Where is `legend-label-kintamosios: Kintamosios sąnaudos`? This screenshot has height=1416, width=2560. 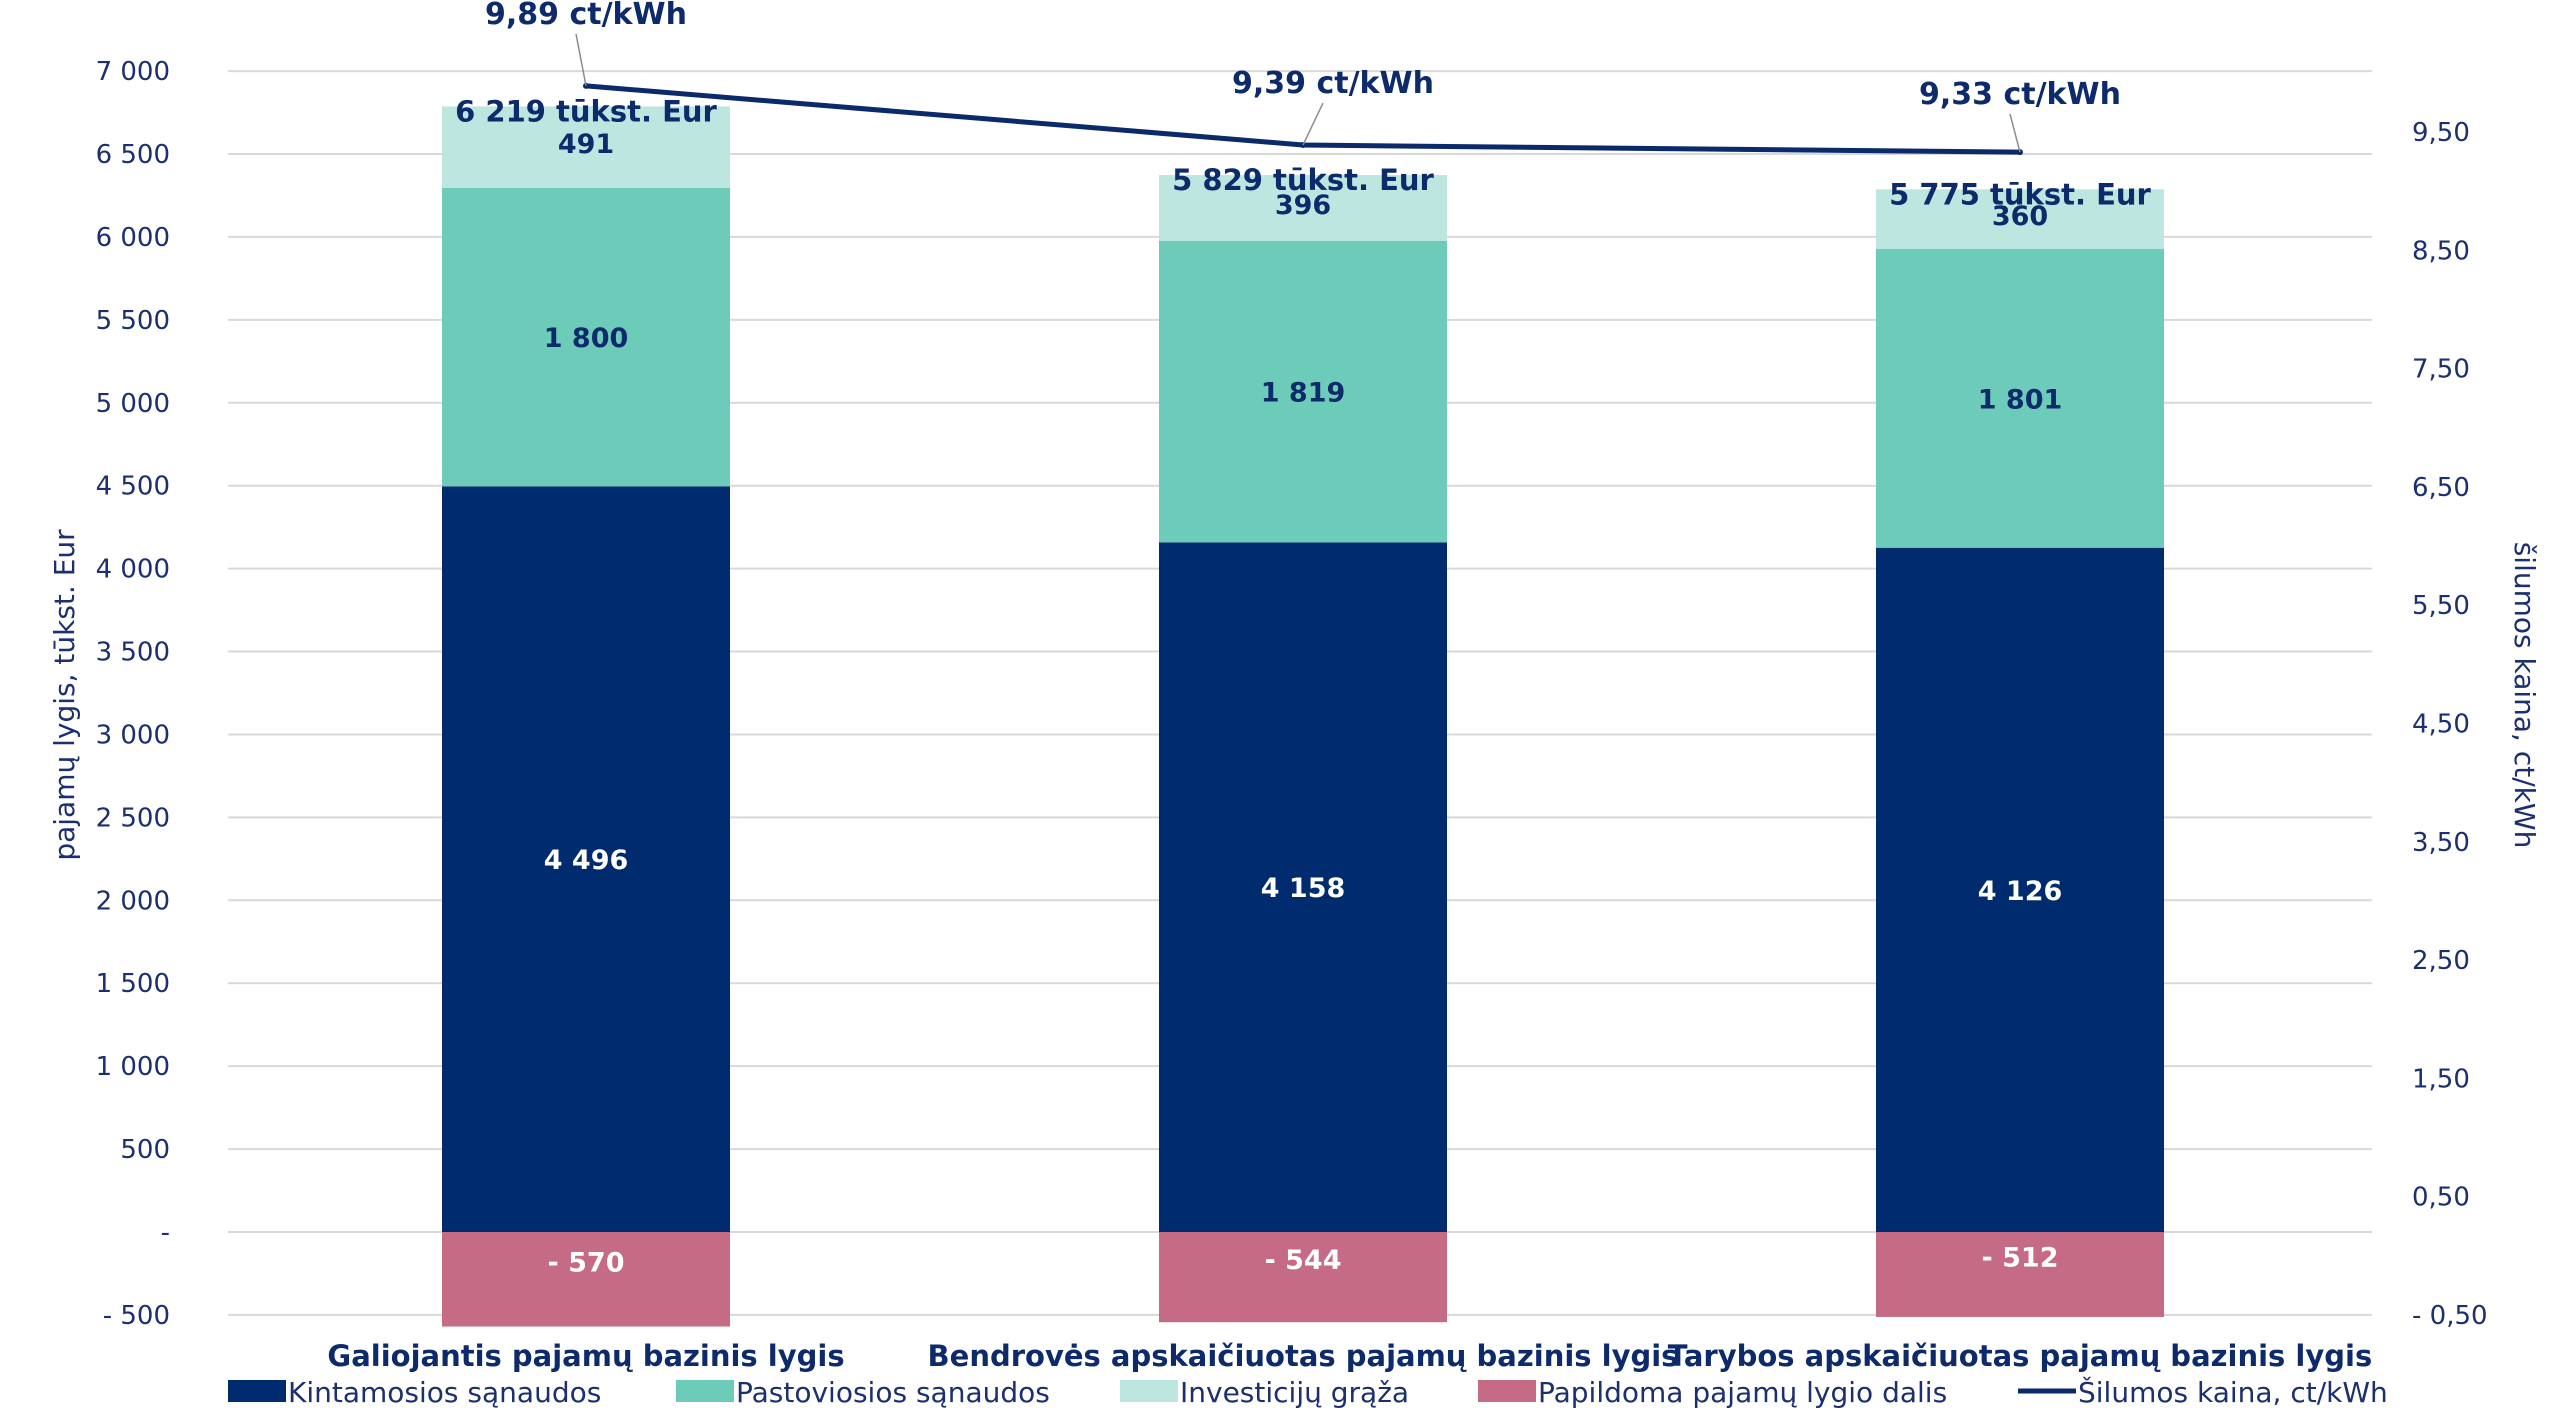 legend-label-kintamosios: Kintamosios sąnaudos is located at coordinates (444, 1392).